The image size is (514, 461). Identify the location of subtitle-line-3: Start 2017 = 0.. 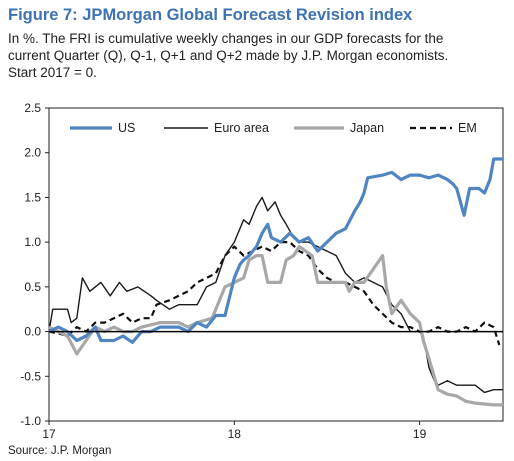
(52, 72).